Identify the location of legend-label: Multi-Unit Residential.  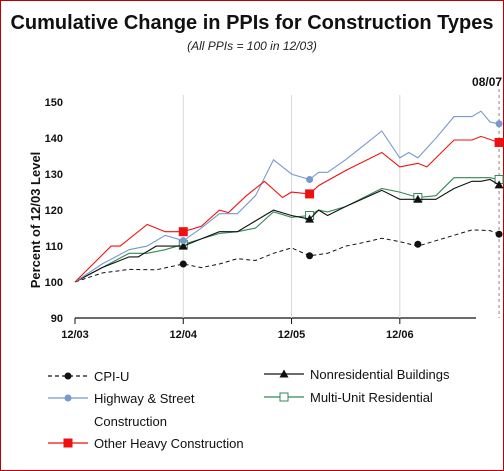
(371, 397).